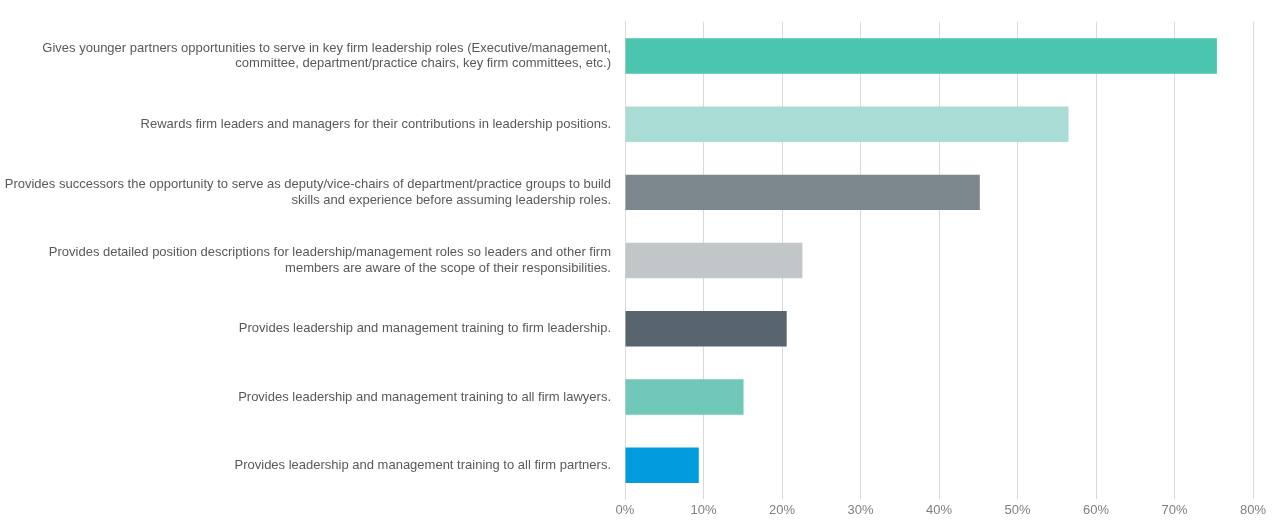  I want to click on x-tick-label: 50%, so click(1017, 509).